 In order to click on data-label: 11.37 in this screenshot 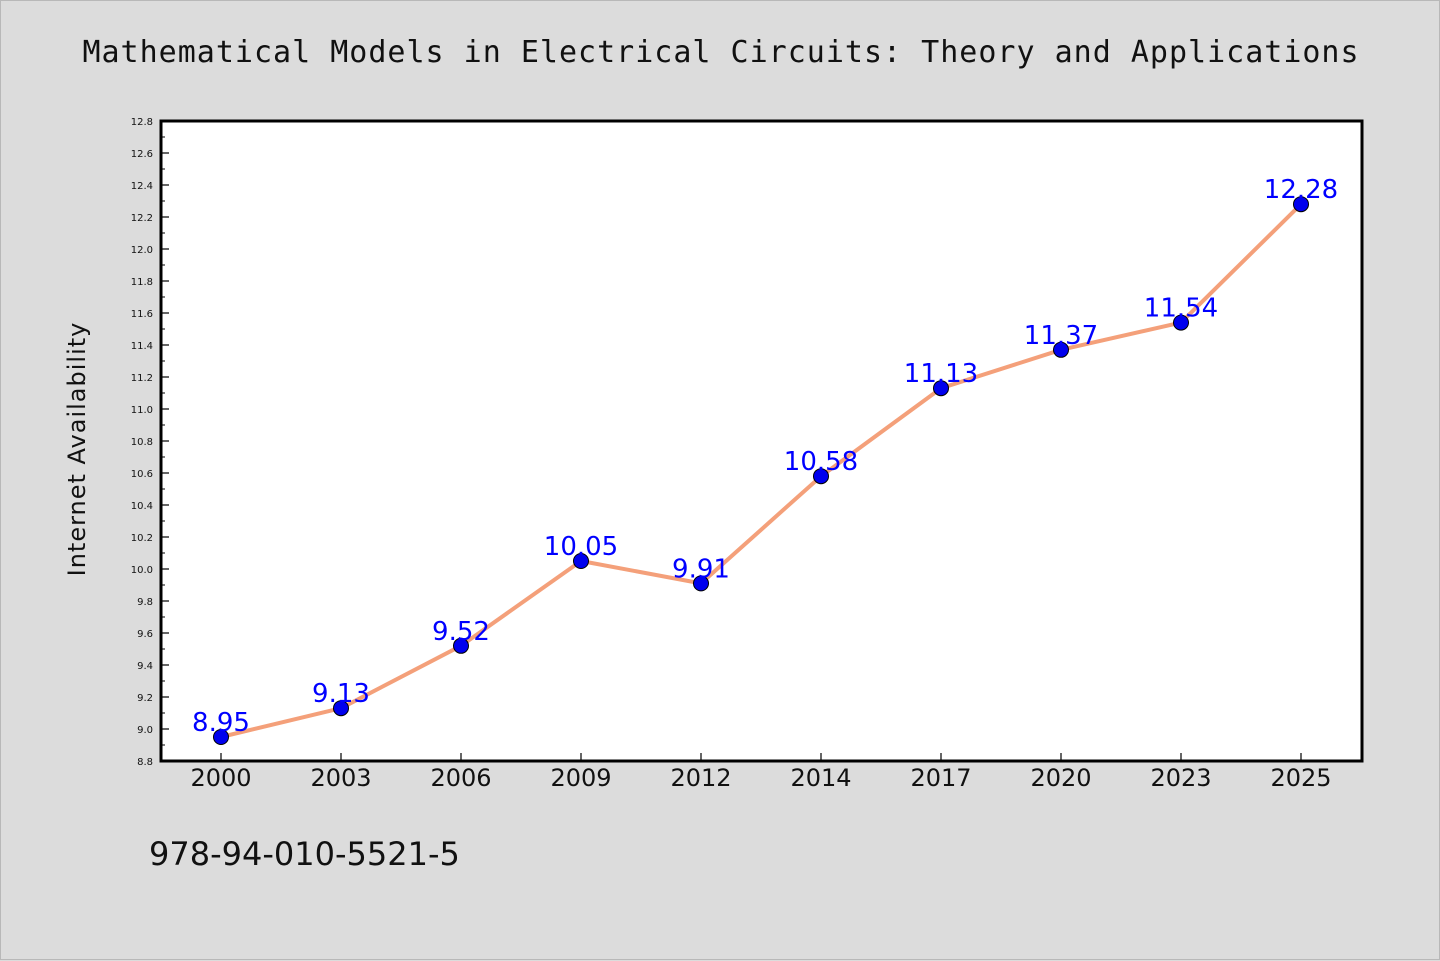, I will do `click(1061, 336)`.